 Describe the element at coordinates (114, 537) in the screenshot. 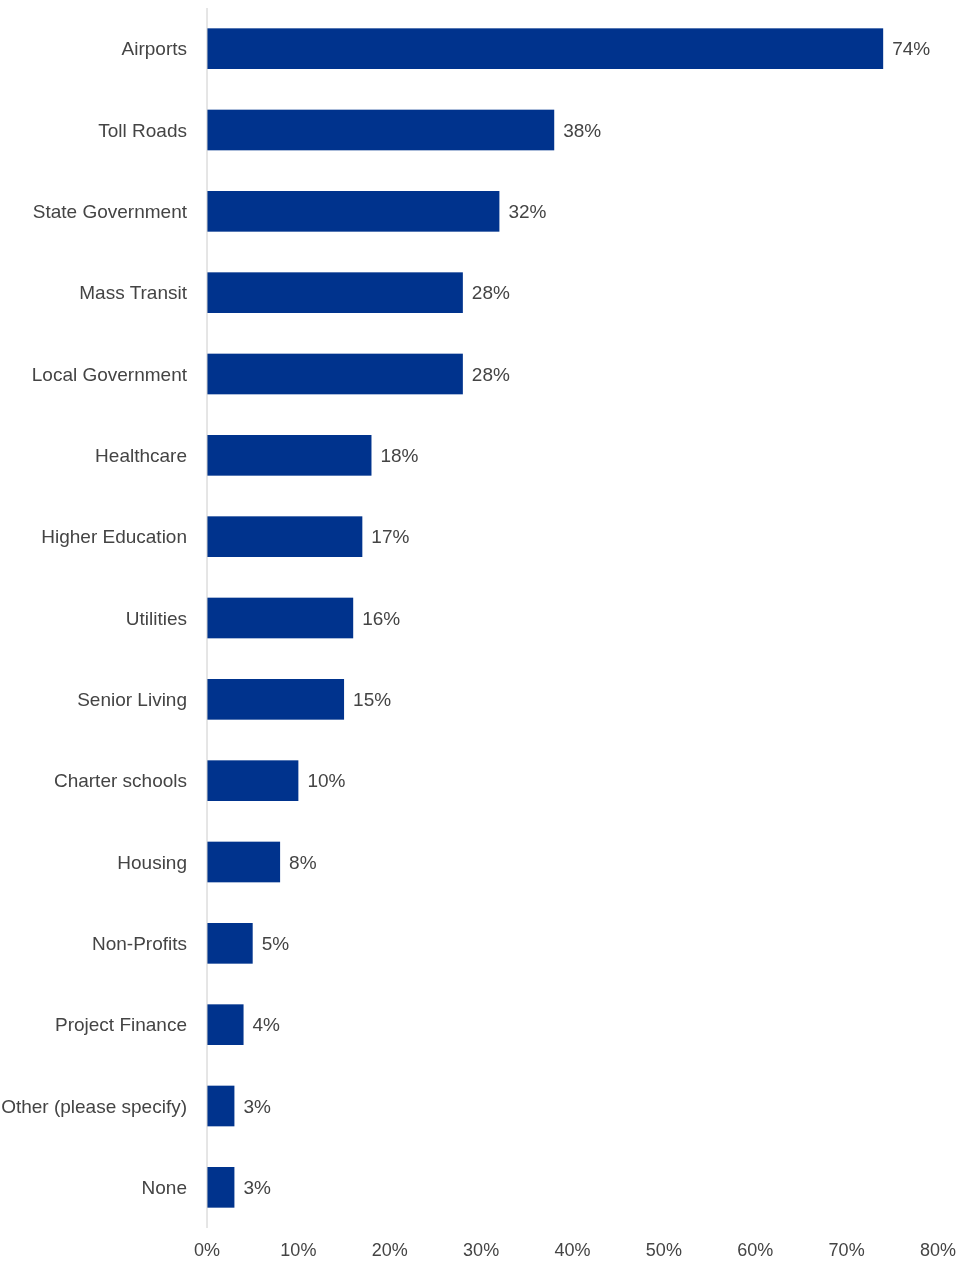

I see `y-tick-label: Higher Education` at that location.